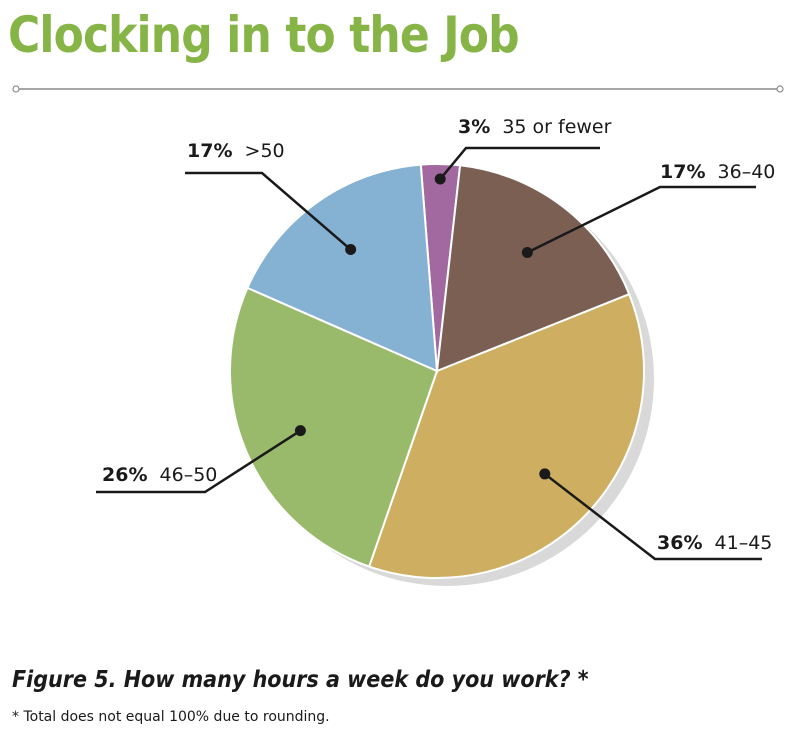 The height and width of the screenshot is (742, 800). Describe the element at coordinates (714, 543) in the screenshot. I see `slice-label-41-45: 36% 41–45` at that location.